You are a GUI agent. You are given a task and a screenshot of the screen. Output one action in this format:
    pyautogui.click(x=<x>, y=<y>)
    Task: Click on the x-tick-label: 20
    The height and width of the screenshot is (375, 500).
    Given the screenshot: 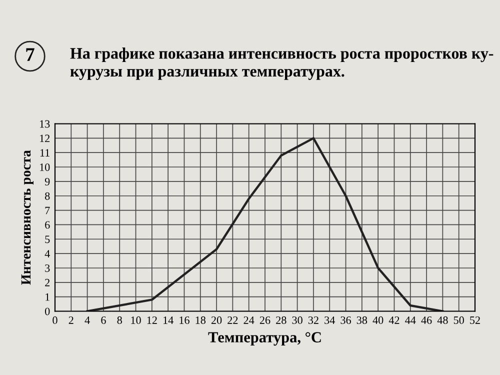 What is the action you would take?
    pyautogui.click(x=216, y=320)
    